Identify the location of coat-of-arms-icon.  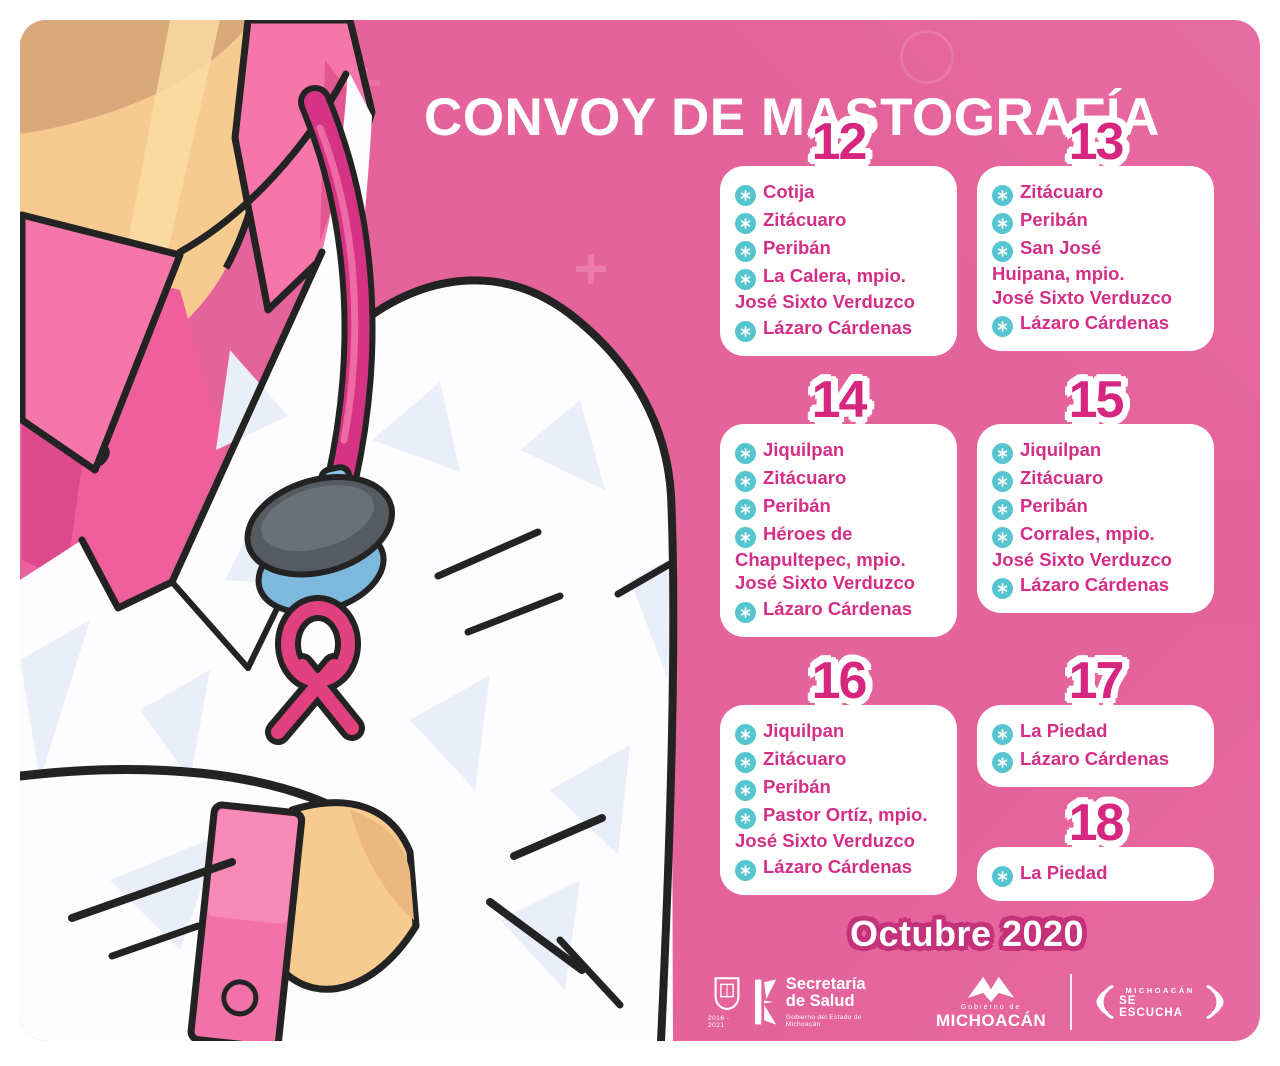
(727, 993).